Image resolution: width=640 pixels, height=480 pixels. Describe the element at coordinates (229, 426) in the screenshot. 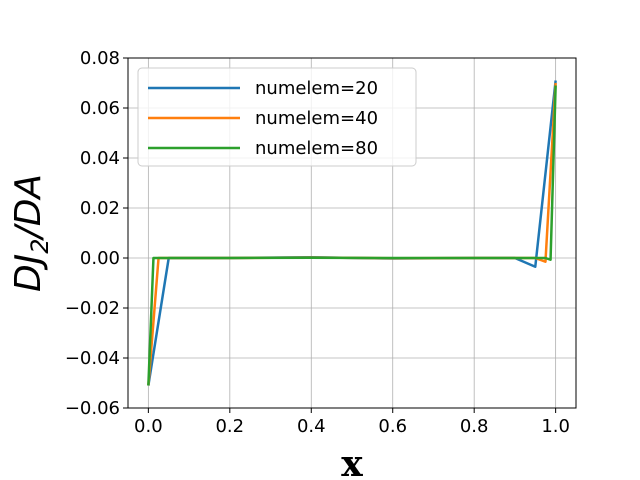

I see `x-tick-label: 0.2` at that location.